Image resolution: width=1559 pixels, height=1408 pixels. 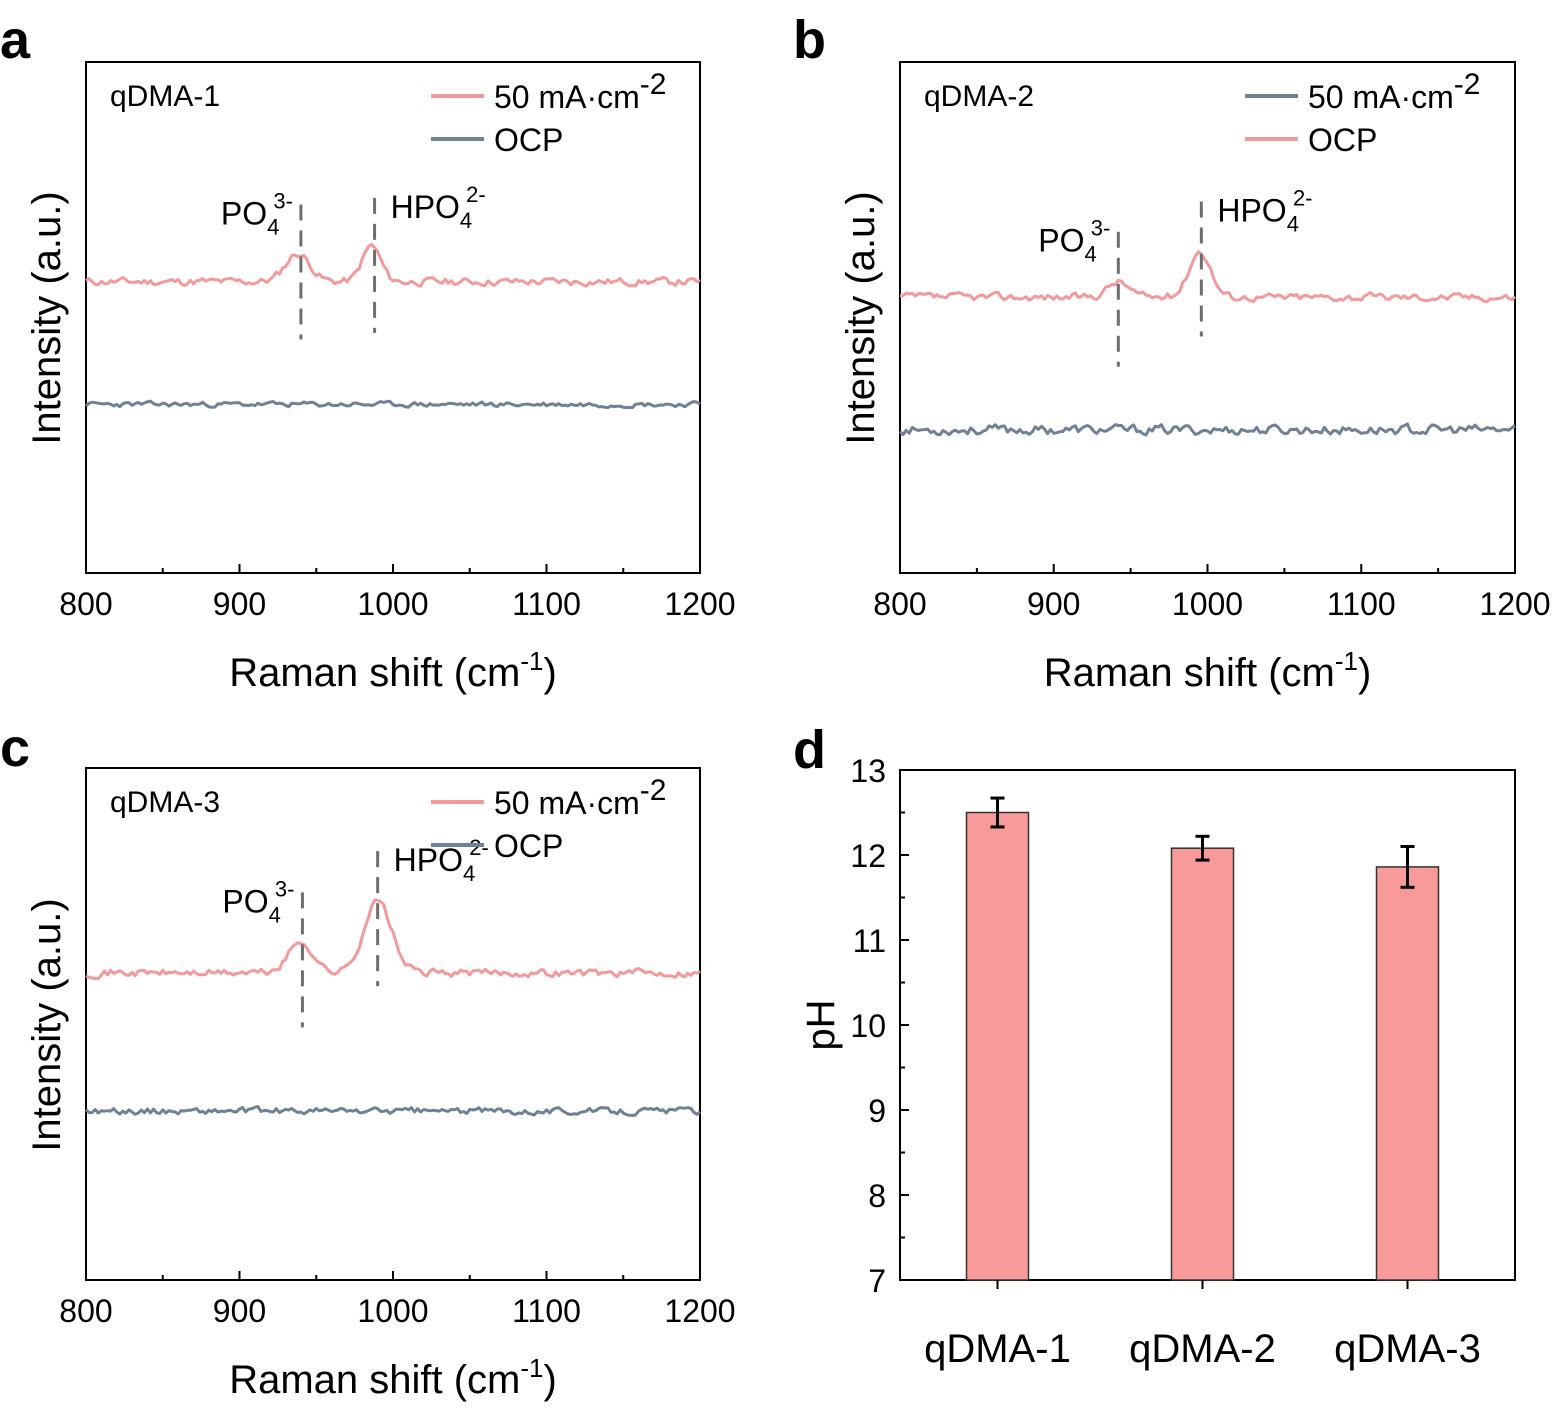 I want to click on peak-annotation: HPO42-, so click(x=1264, y=211).